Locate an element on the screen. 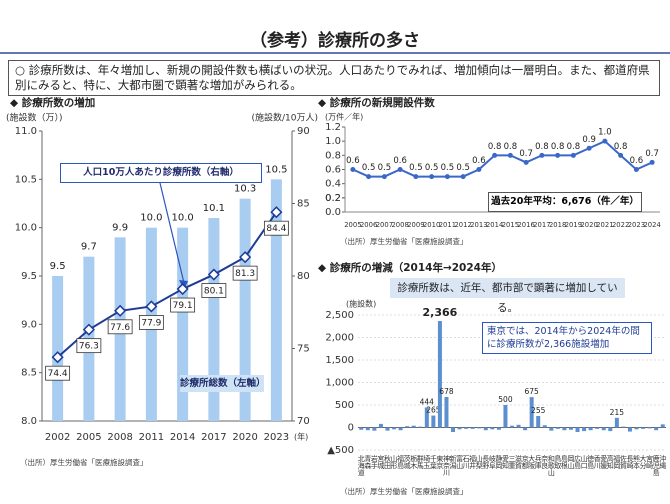 The image size is (670, 504). x-tick-label: 茨城 is located at coordinates (407, 462).